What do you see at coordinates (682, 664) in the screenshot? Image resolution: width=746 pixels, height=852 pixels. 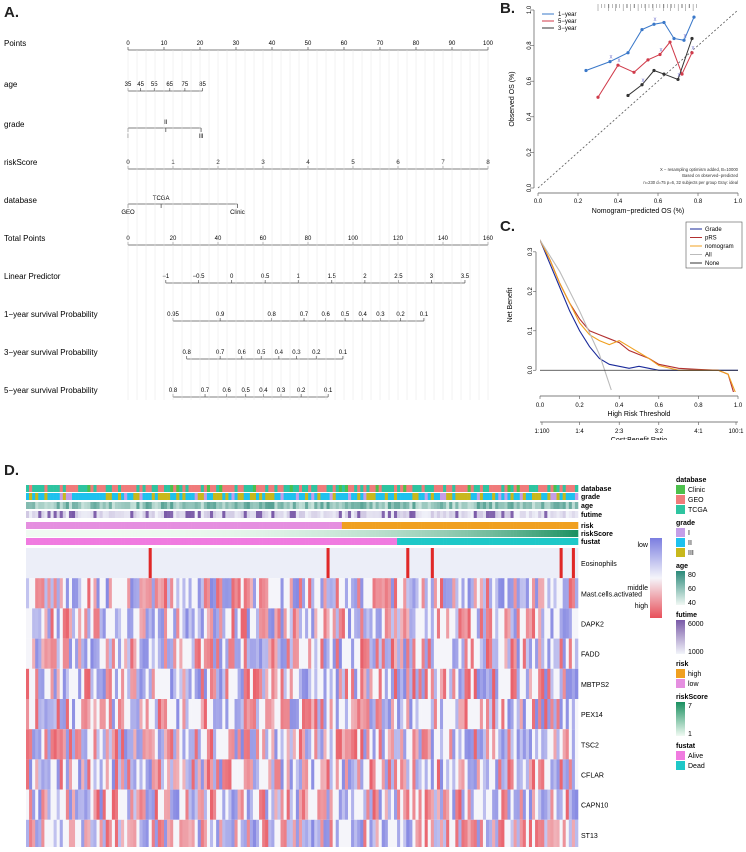 I see `legend-title: risk` at bounding box center [682, 664].